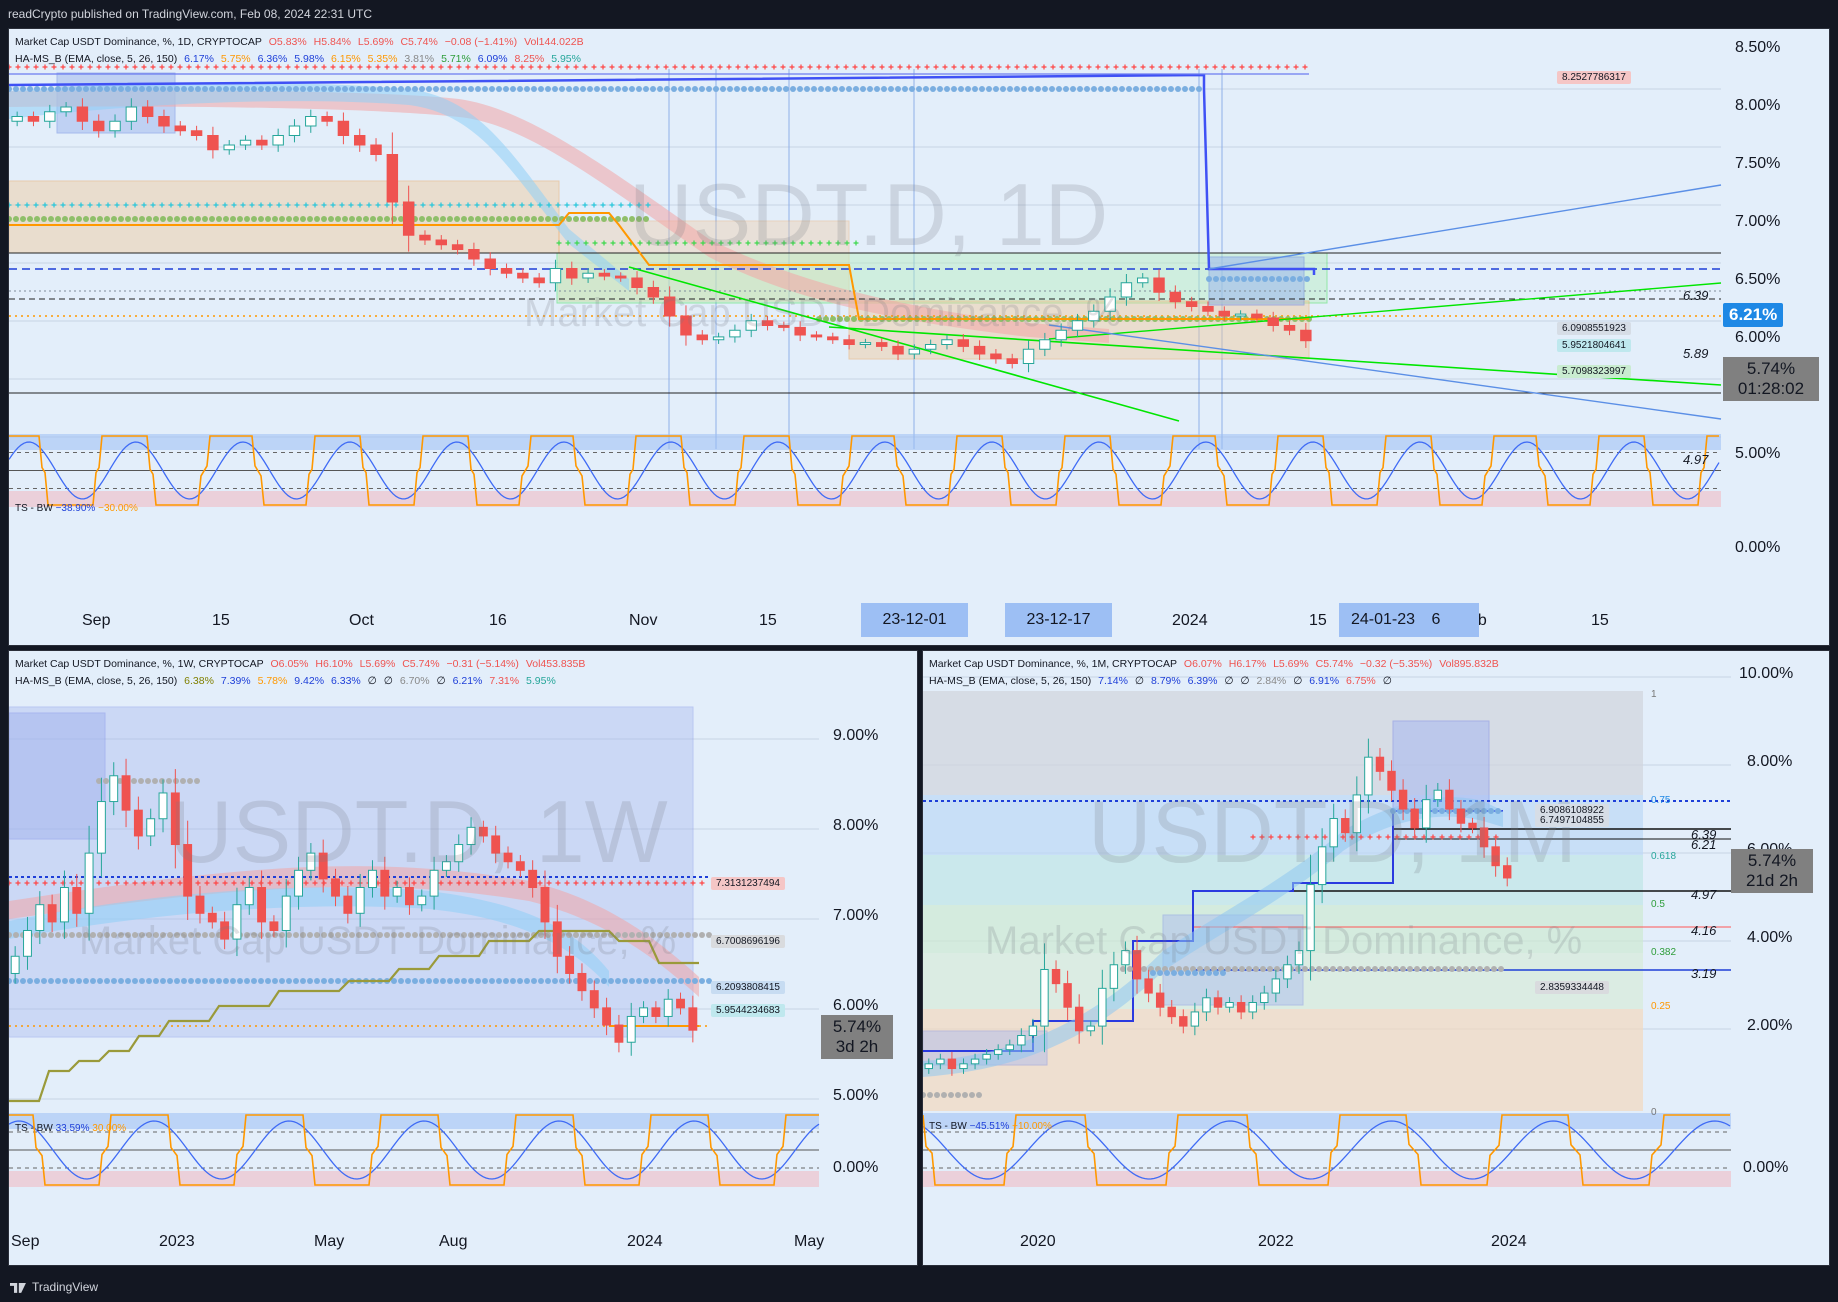  What do you see at coordinates (289, 664) in the screenshot?
I see `weekly-legend-open: O6.05%` at bounding box center [289, 664].